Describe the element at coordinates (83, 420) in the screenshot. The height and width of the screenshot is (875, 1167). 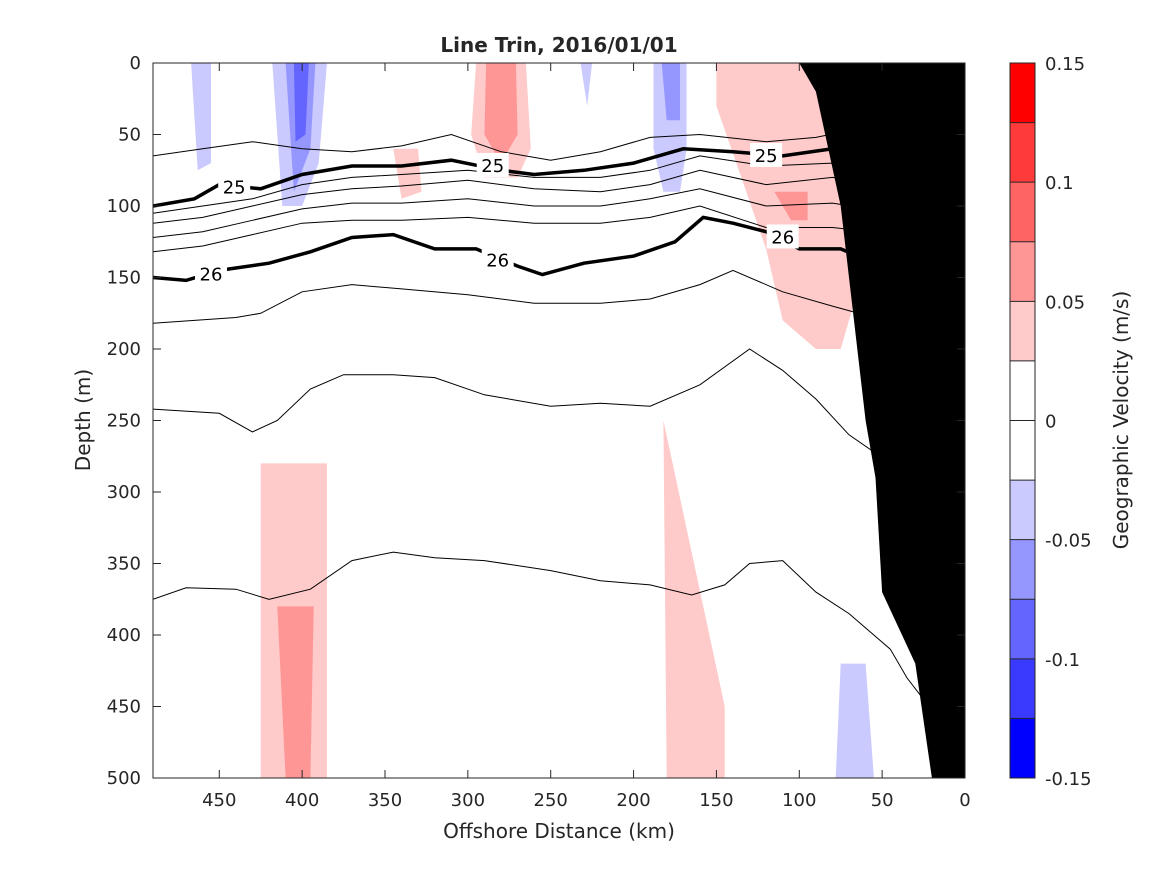
I see `y-axis-label: Depth (m)` at that location.